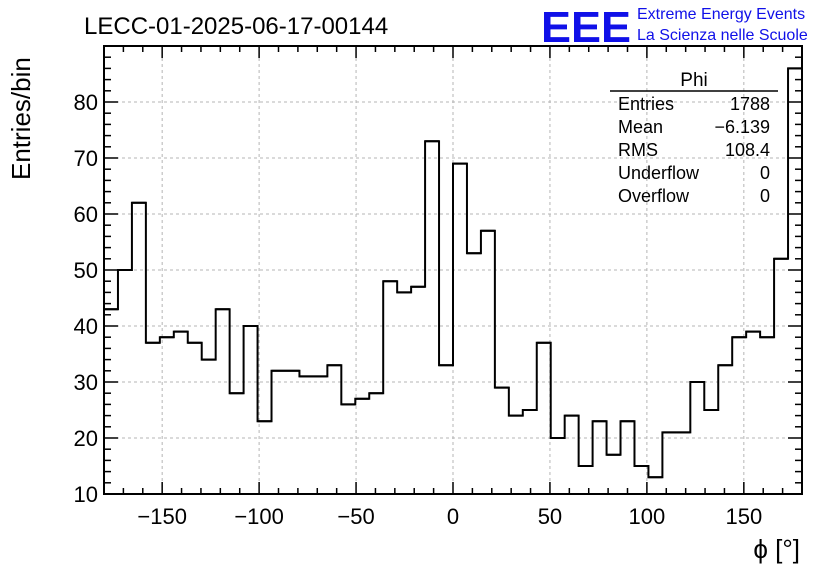  What do you see at coordinates (646, 104) in the screenshot?
I see `stats-row-label: Entries` at bounding box center [646, 104].